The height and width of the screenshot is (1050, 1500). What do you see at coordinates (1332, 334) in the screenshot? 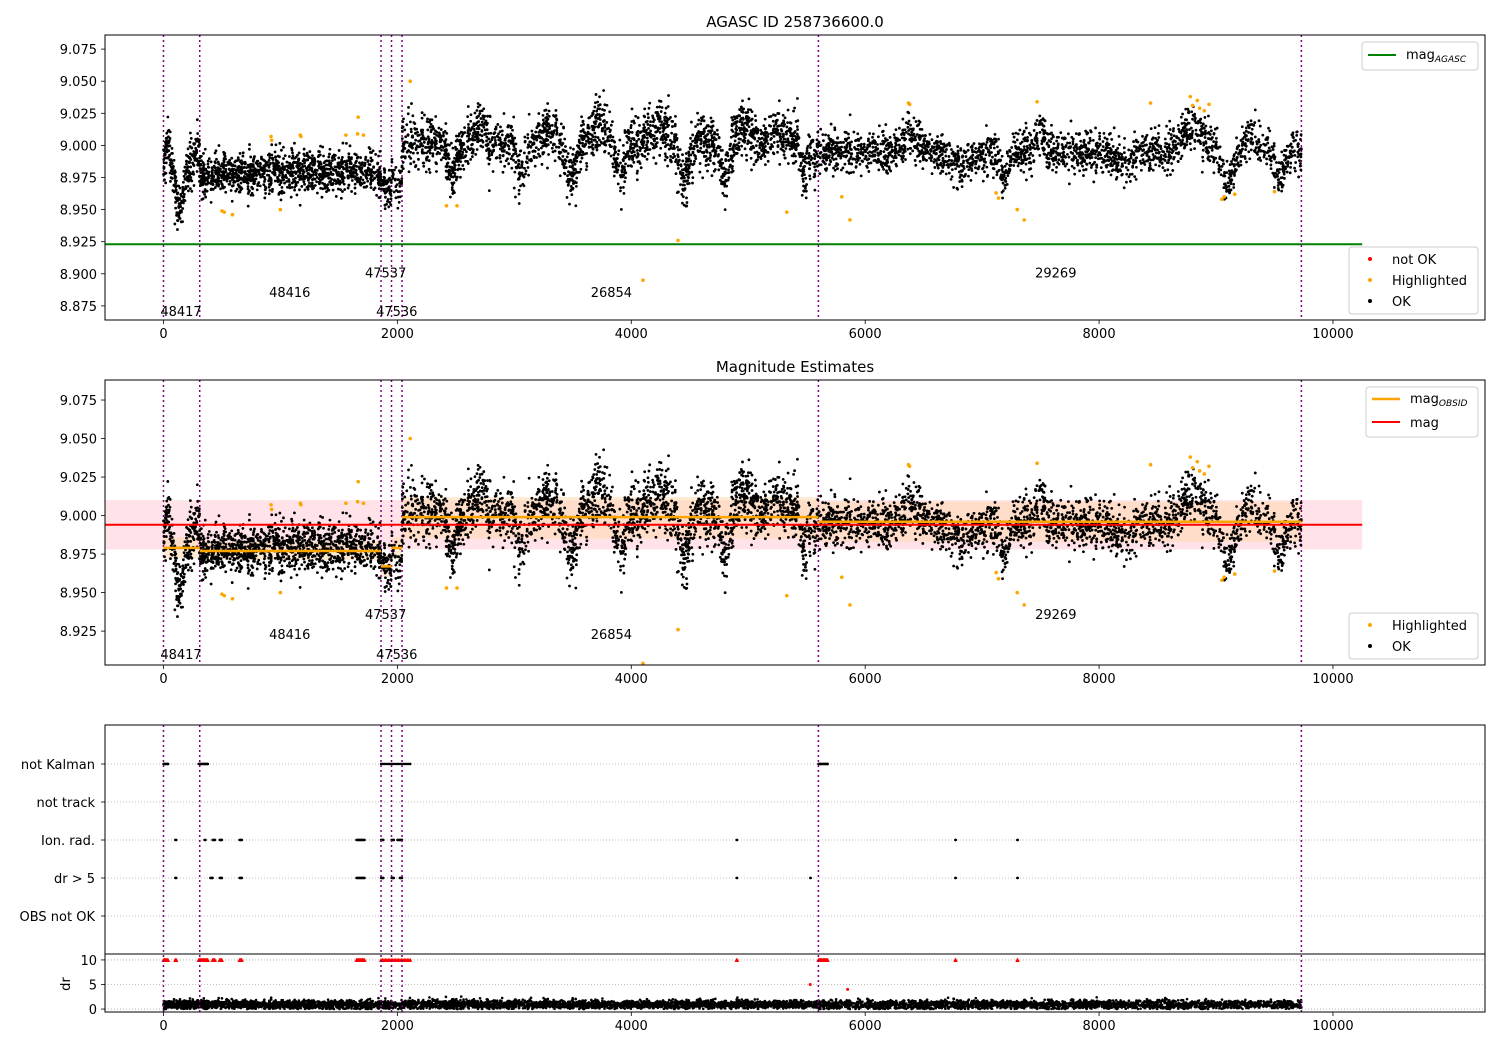
I see `agasc-x-tick-label: 10000` at bounding box center [1332, 334].